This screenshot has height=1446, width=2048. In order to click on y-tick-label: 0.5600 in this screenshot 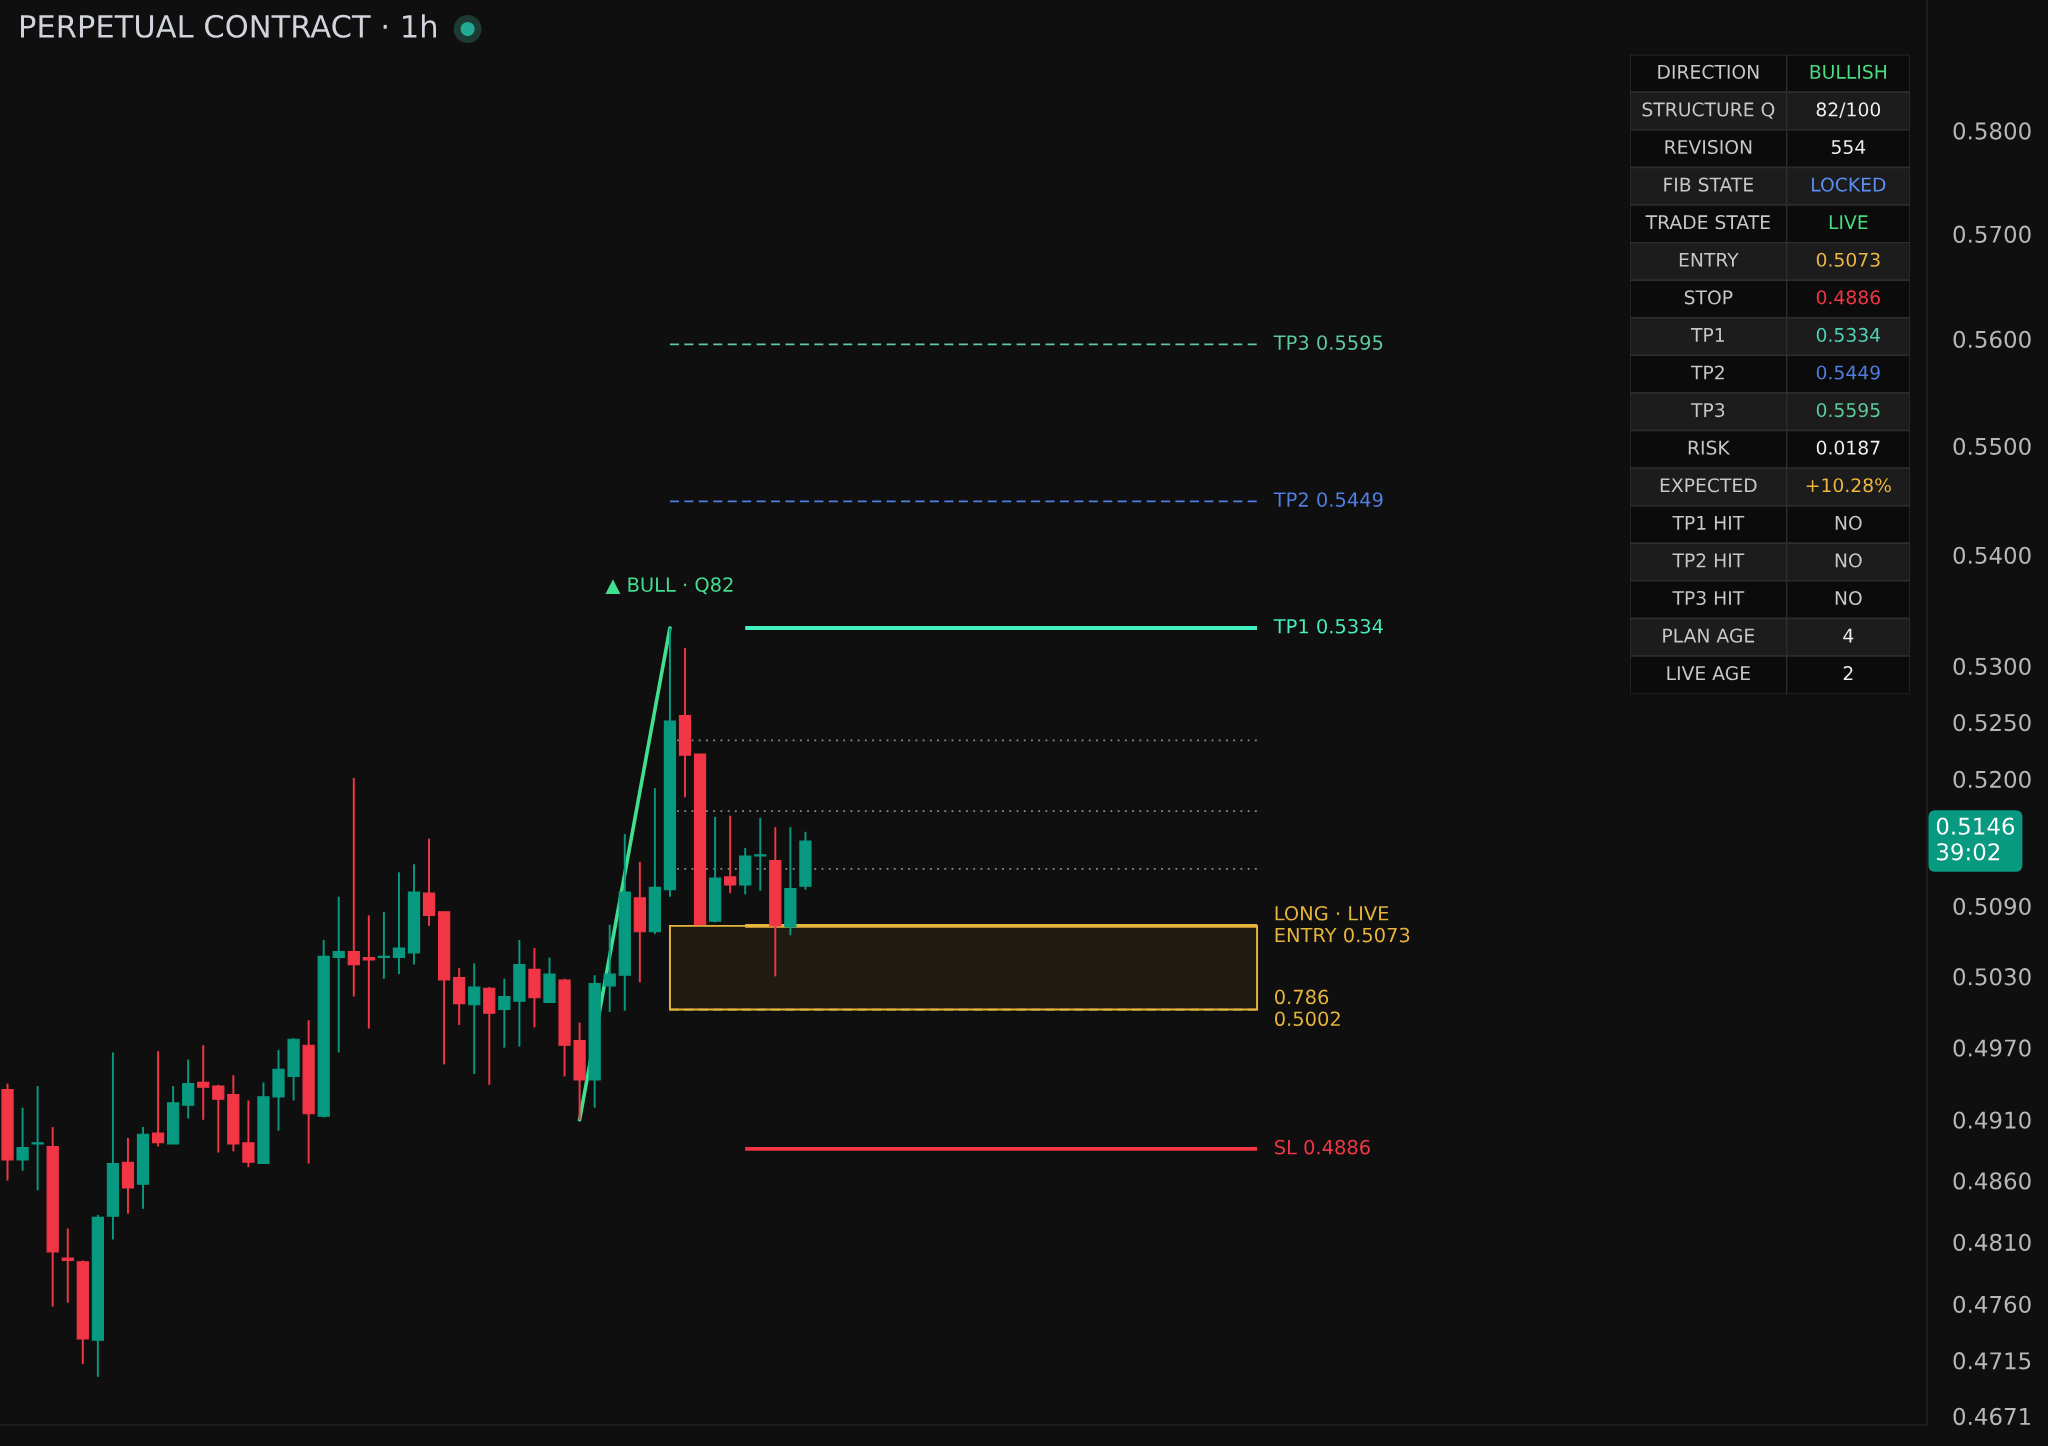, I will do `click(1992, 339)`.